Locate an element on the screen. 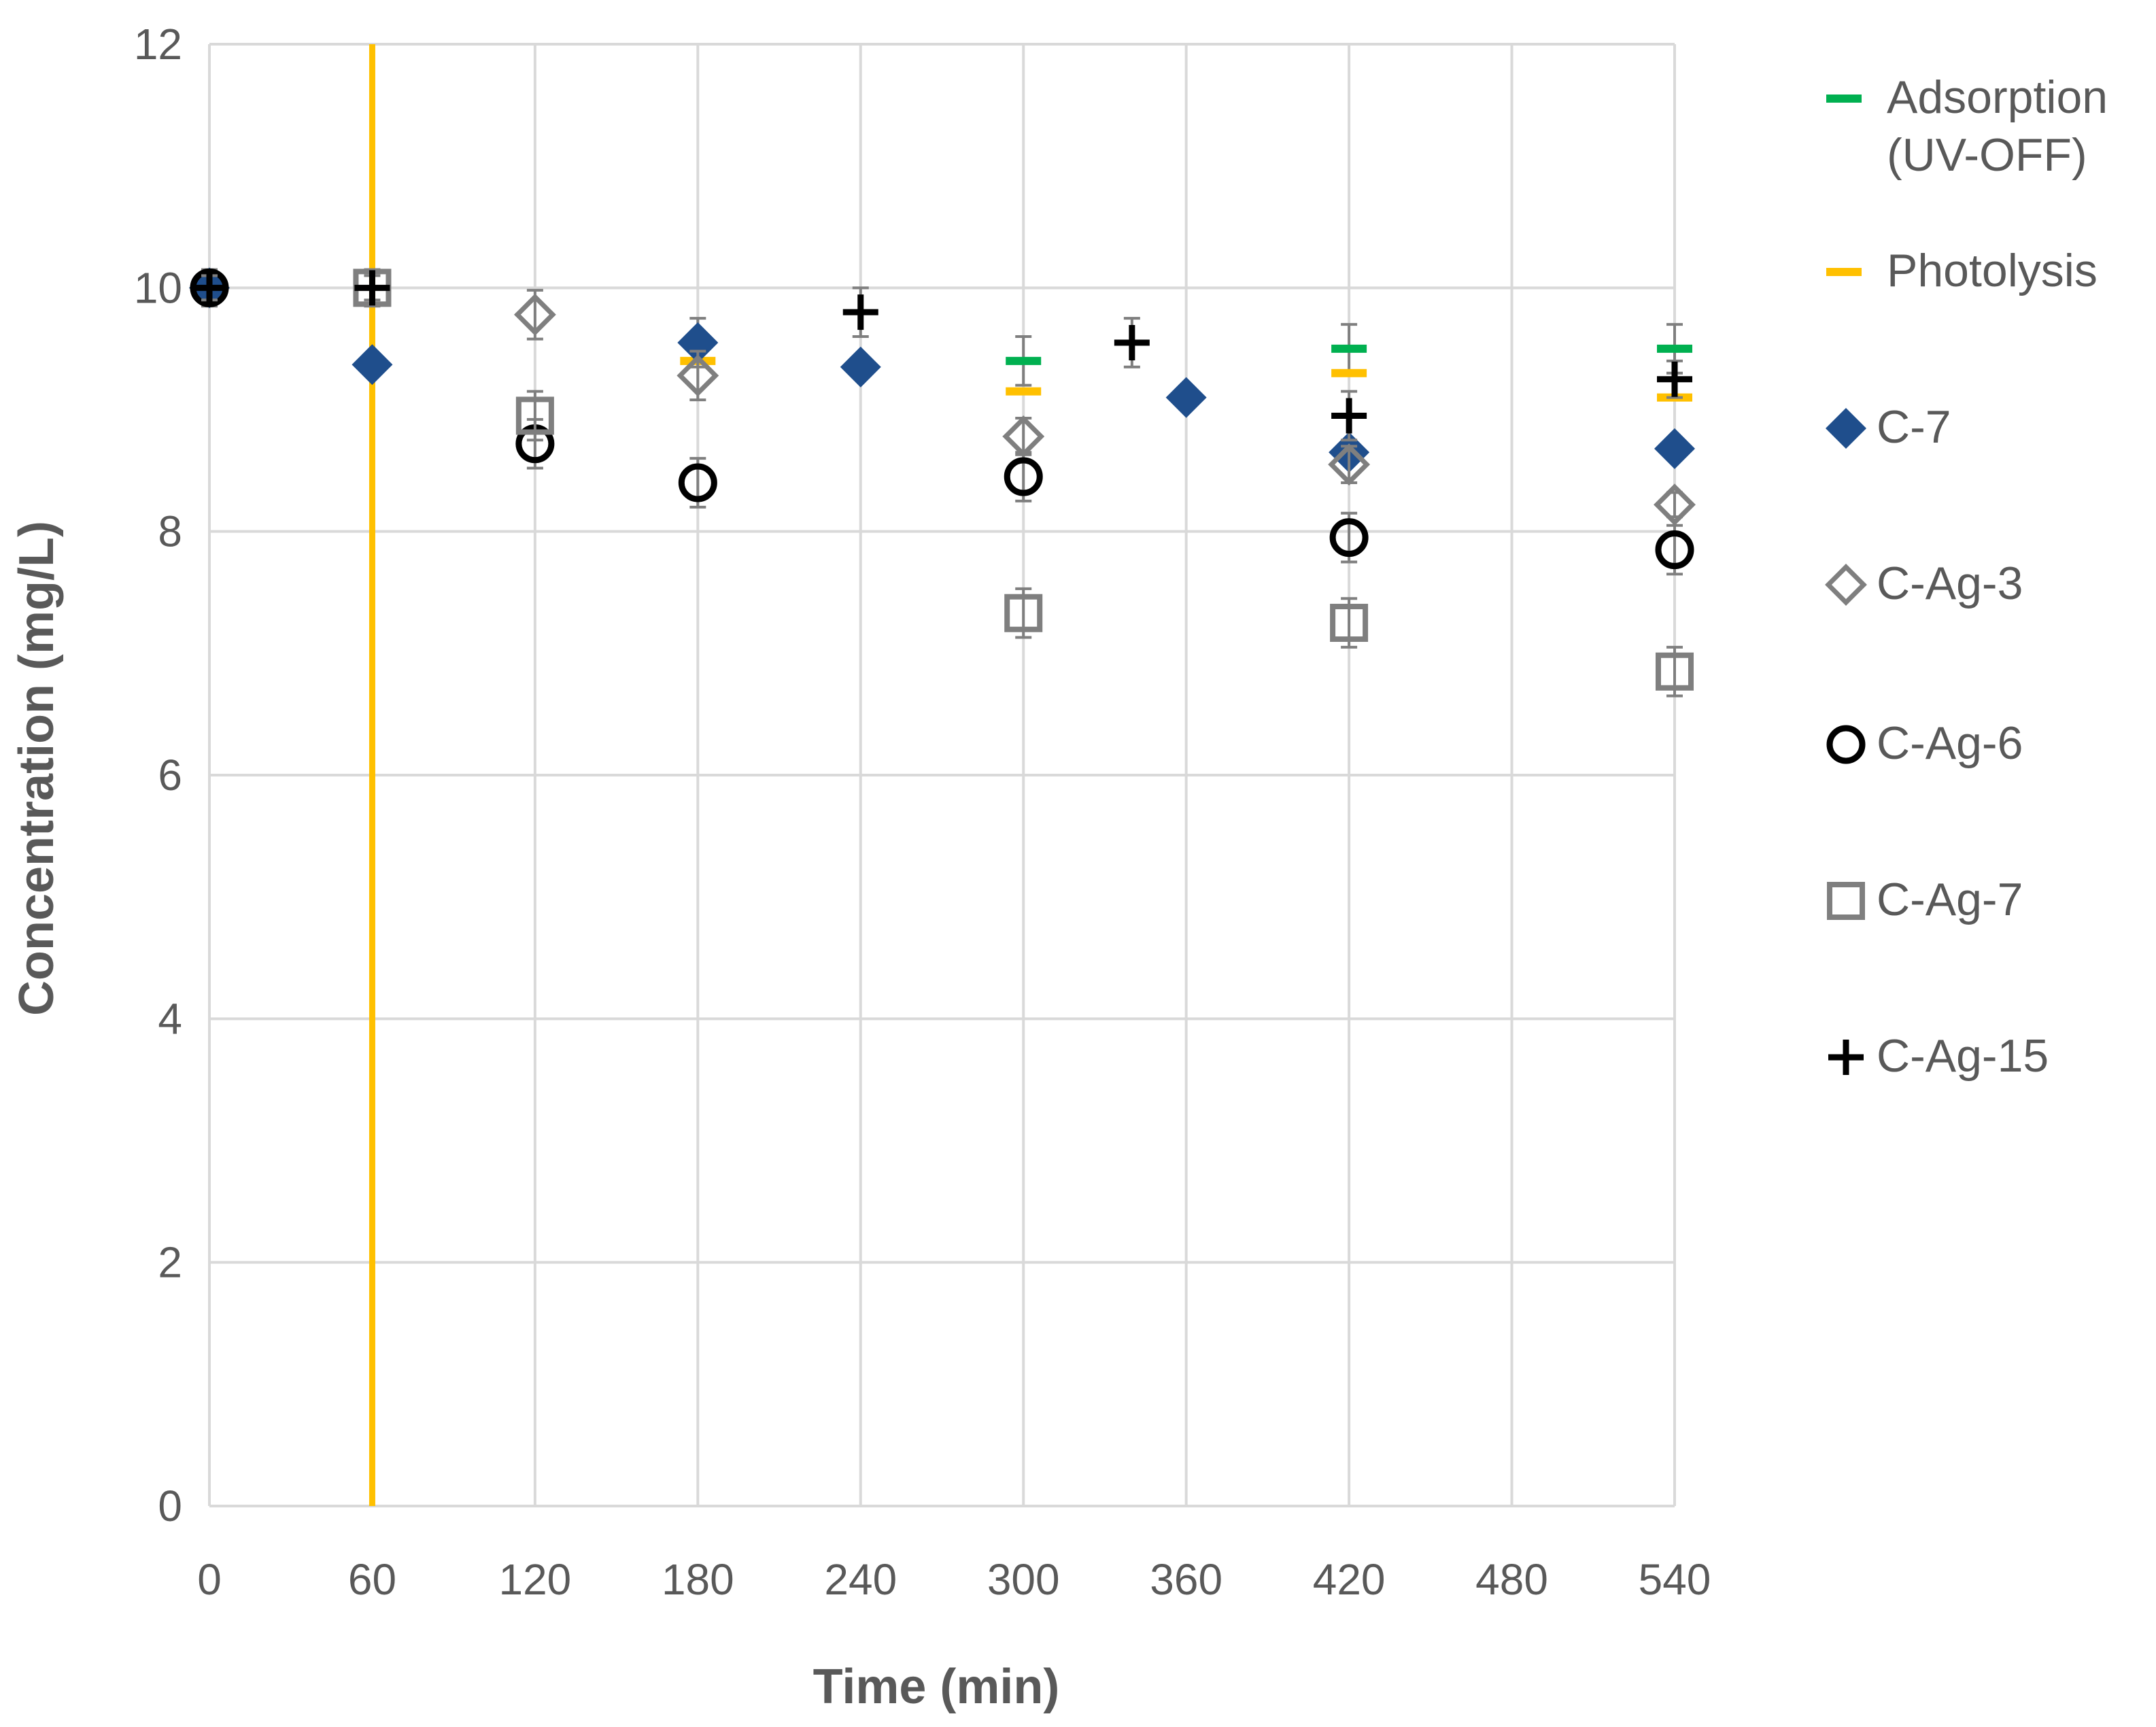  legend-item: C-7 is located at coordinates (1888, 427).